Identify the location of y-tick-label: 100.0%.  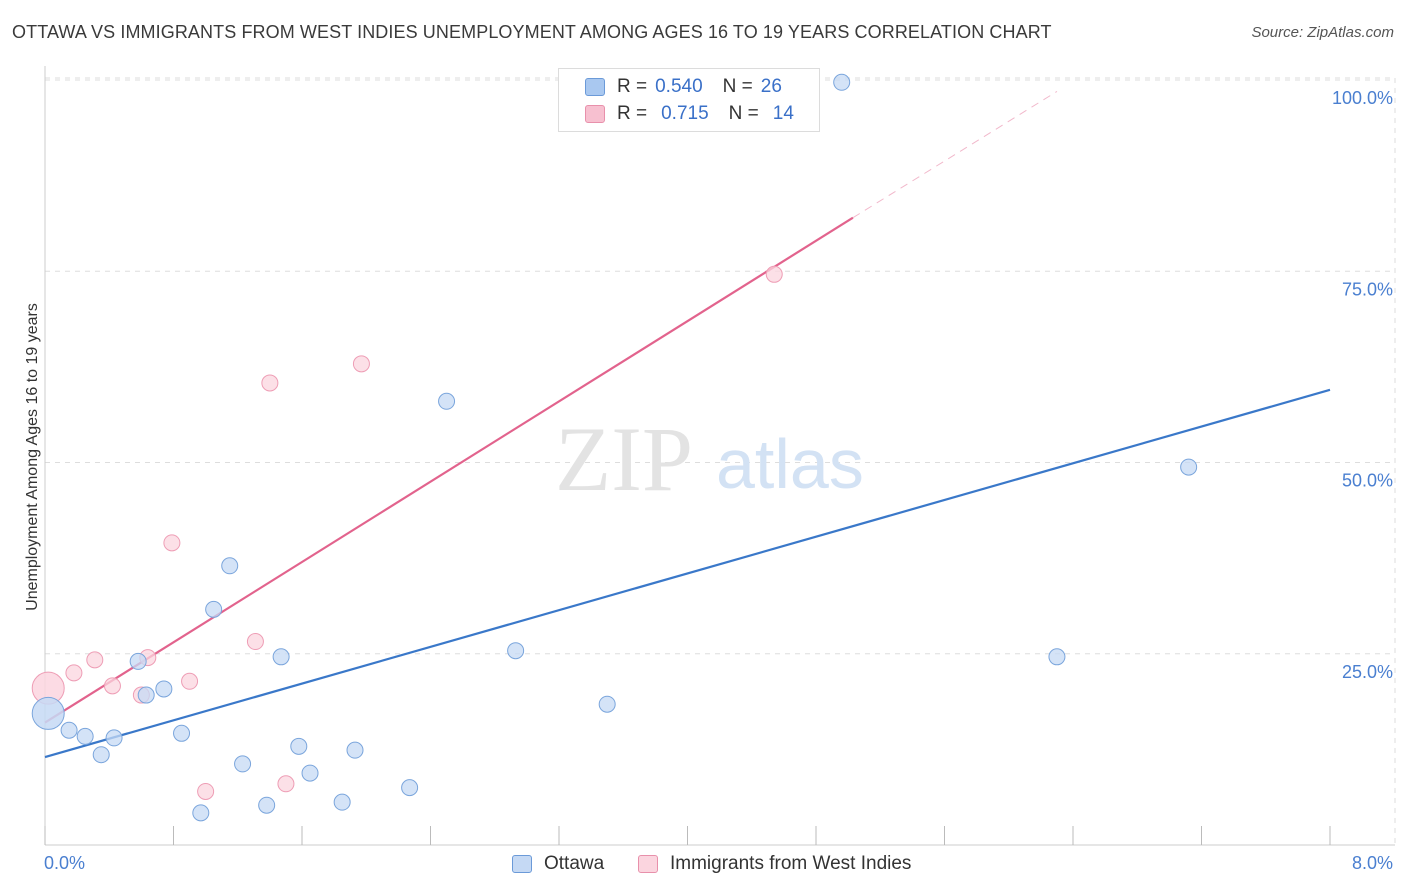
(1362, 98).